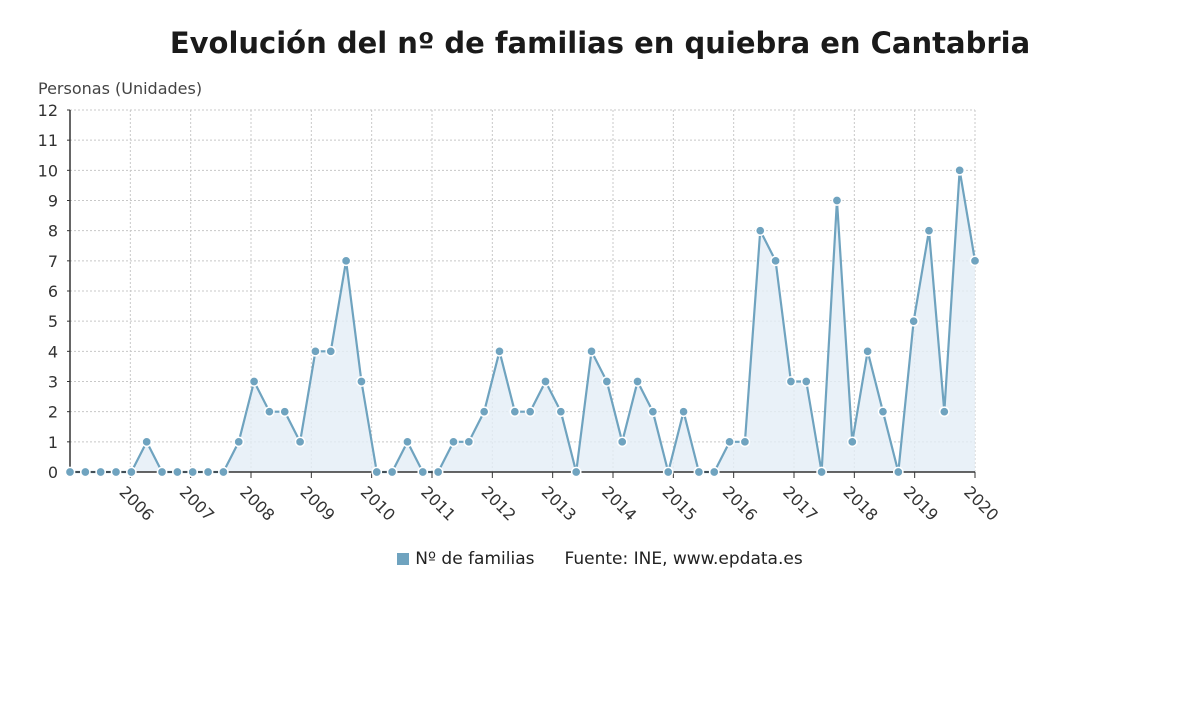 This screenshot has width=1200, height=705. I want to click on x-tick-label: 2019, so click(921, 503).